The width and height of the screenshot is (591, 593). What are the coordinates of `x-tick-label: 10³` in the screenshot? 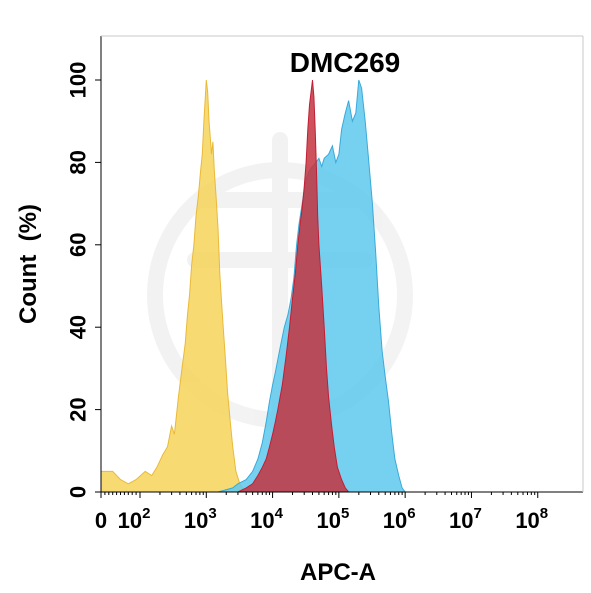 It's located at (200, 519).